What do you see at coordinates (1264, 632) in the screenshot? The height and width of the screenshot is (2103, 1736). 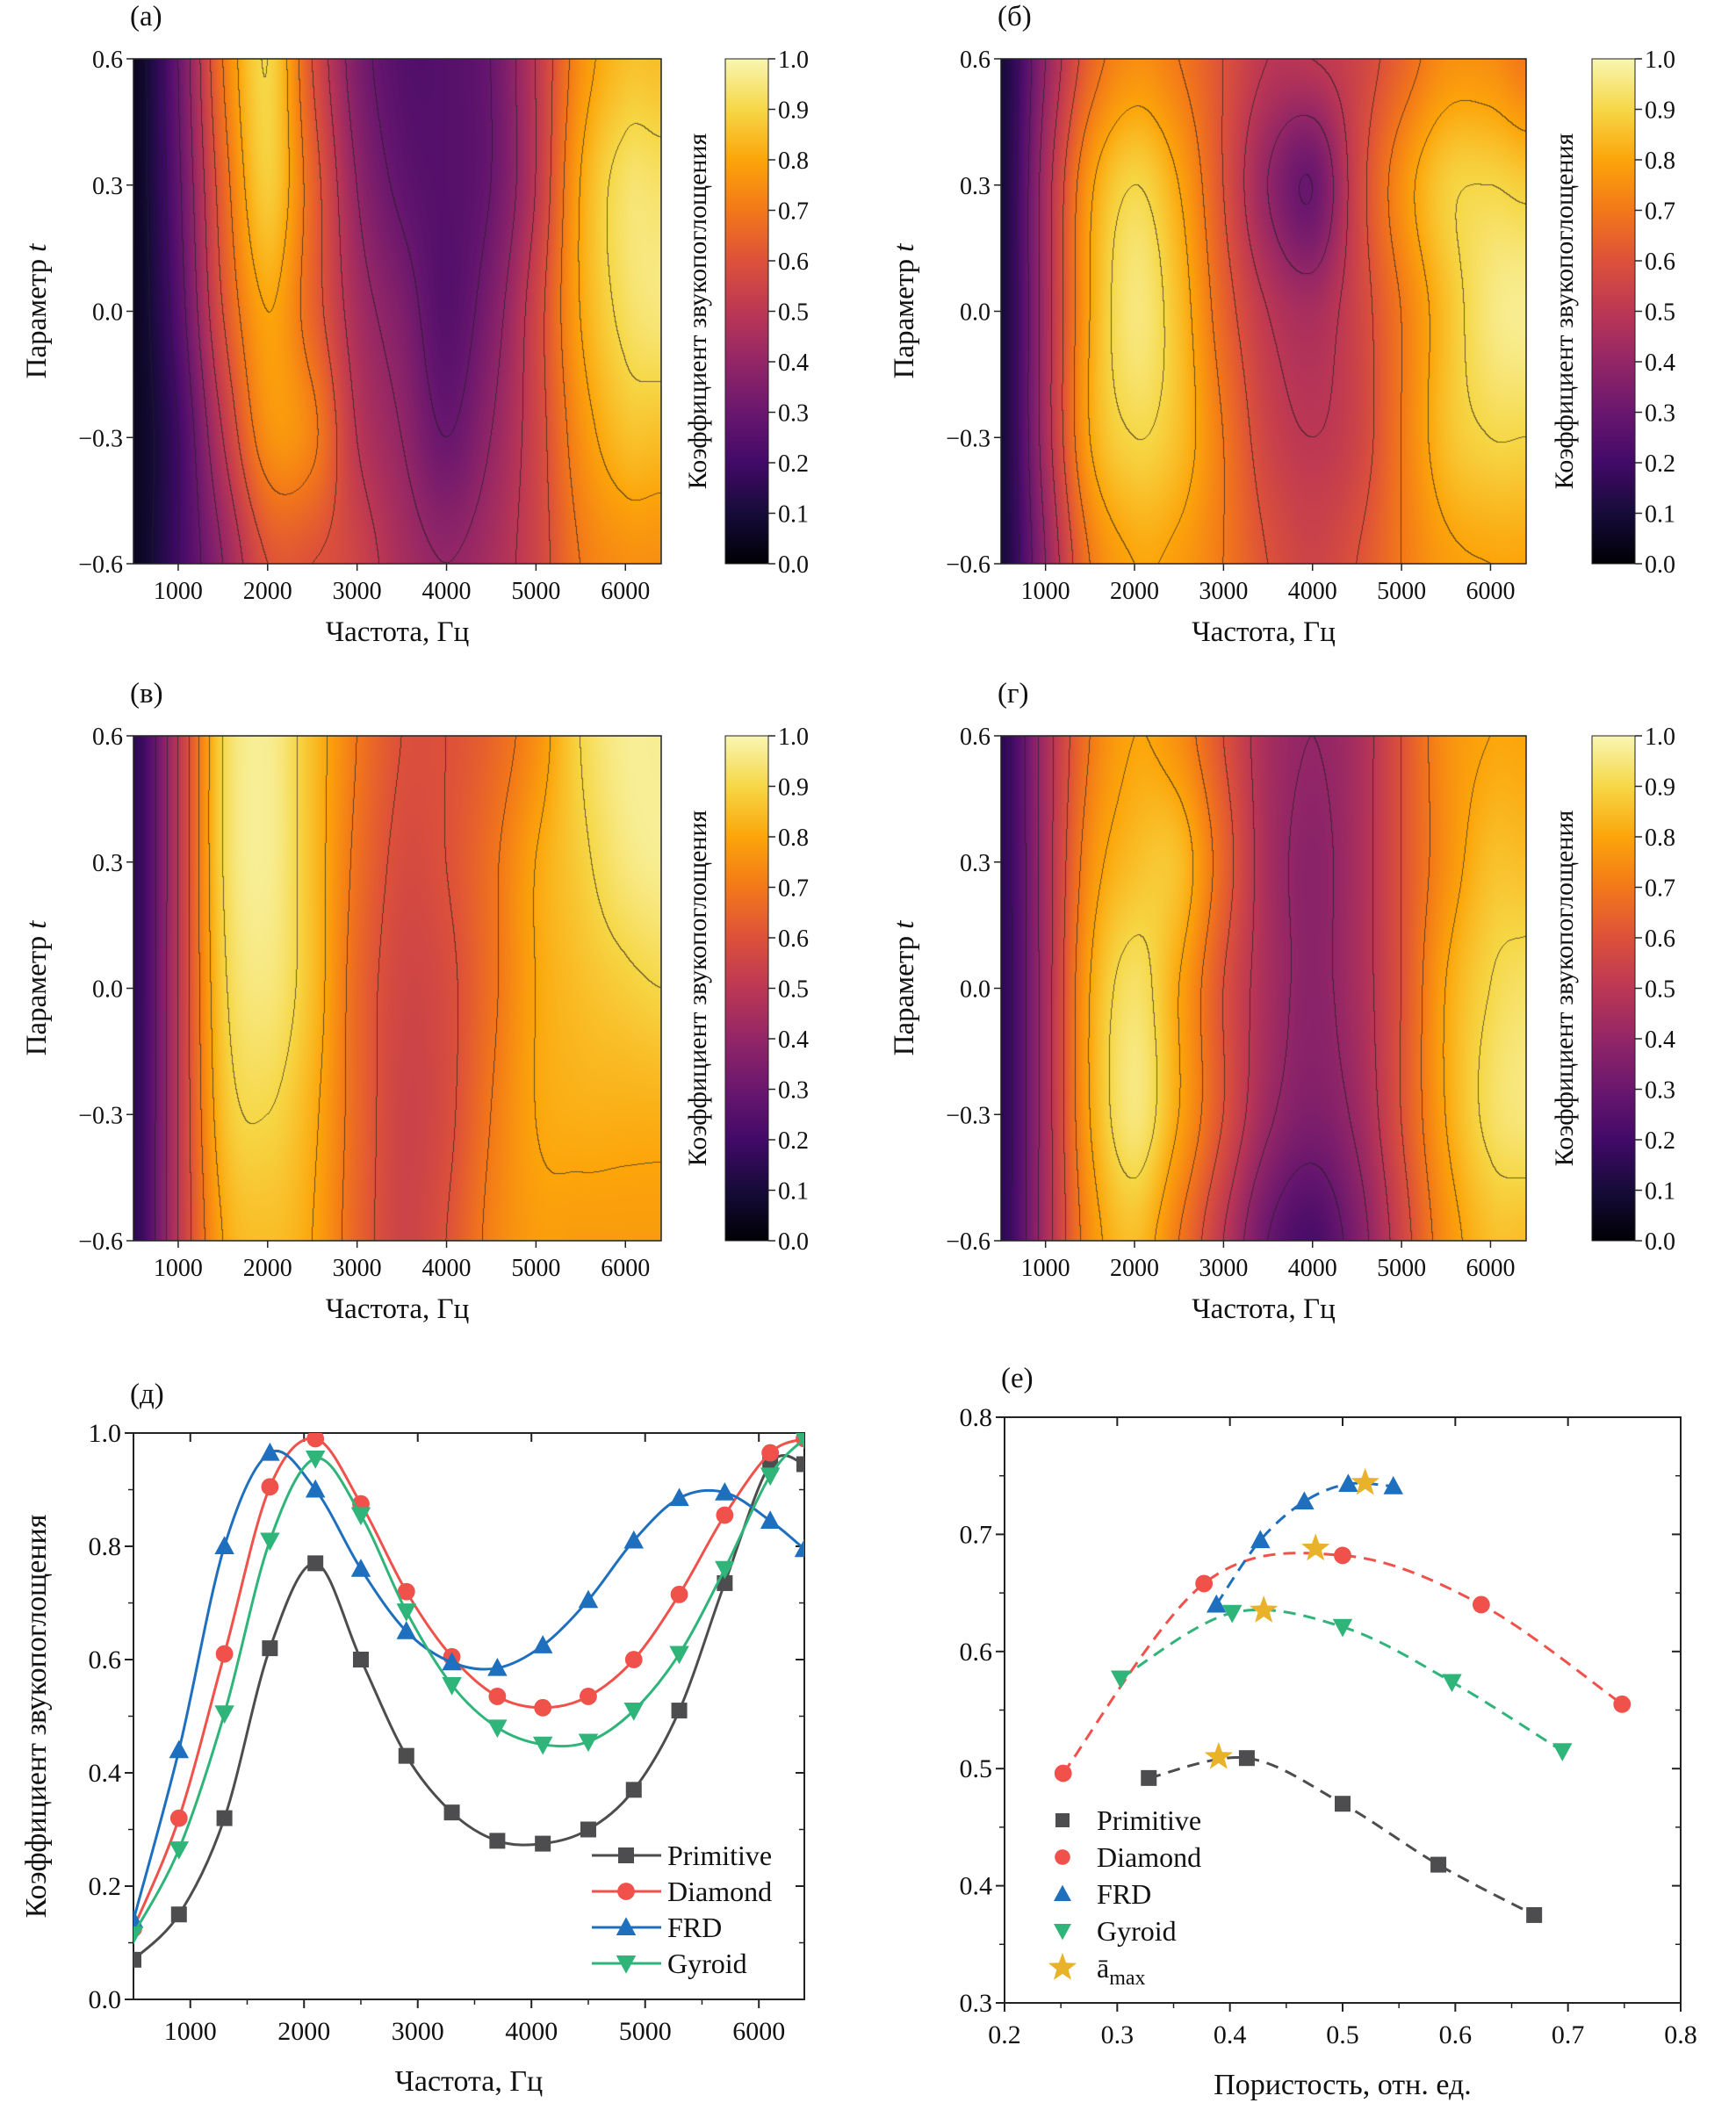 I see `x-axis-label: Частота, Гц` at bounding box center [1264, 632].